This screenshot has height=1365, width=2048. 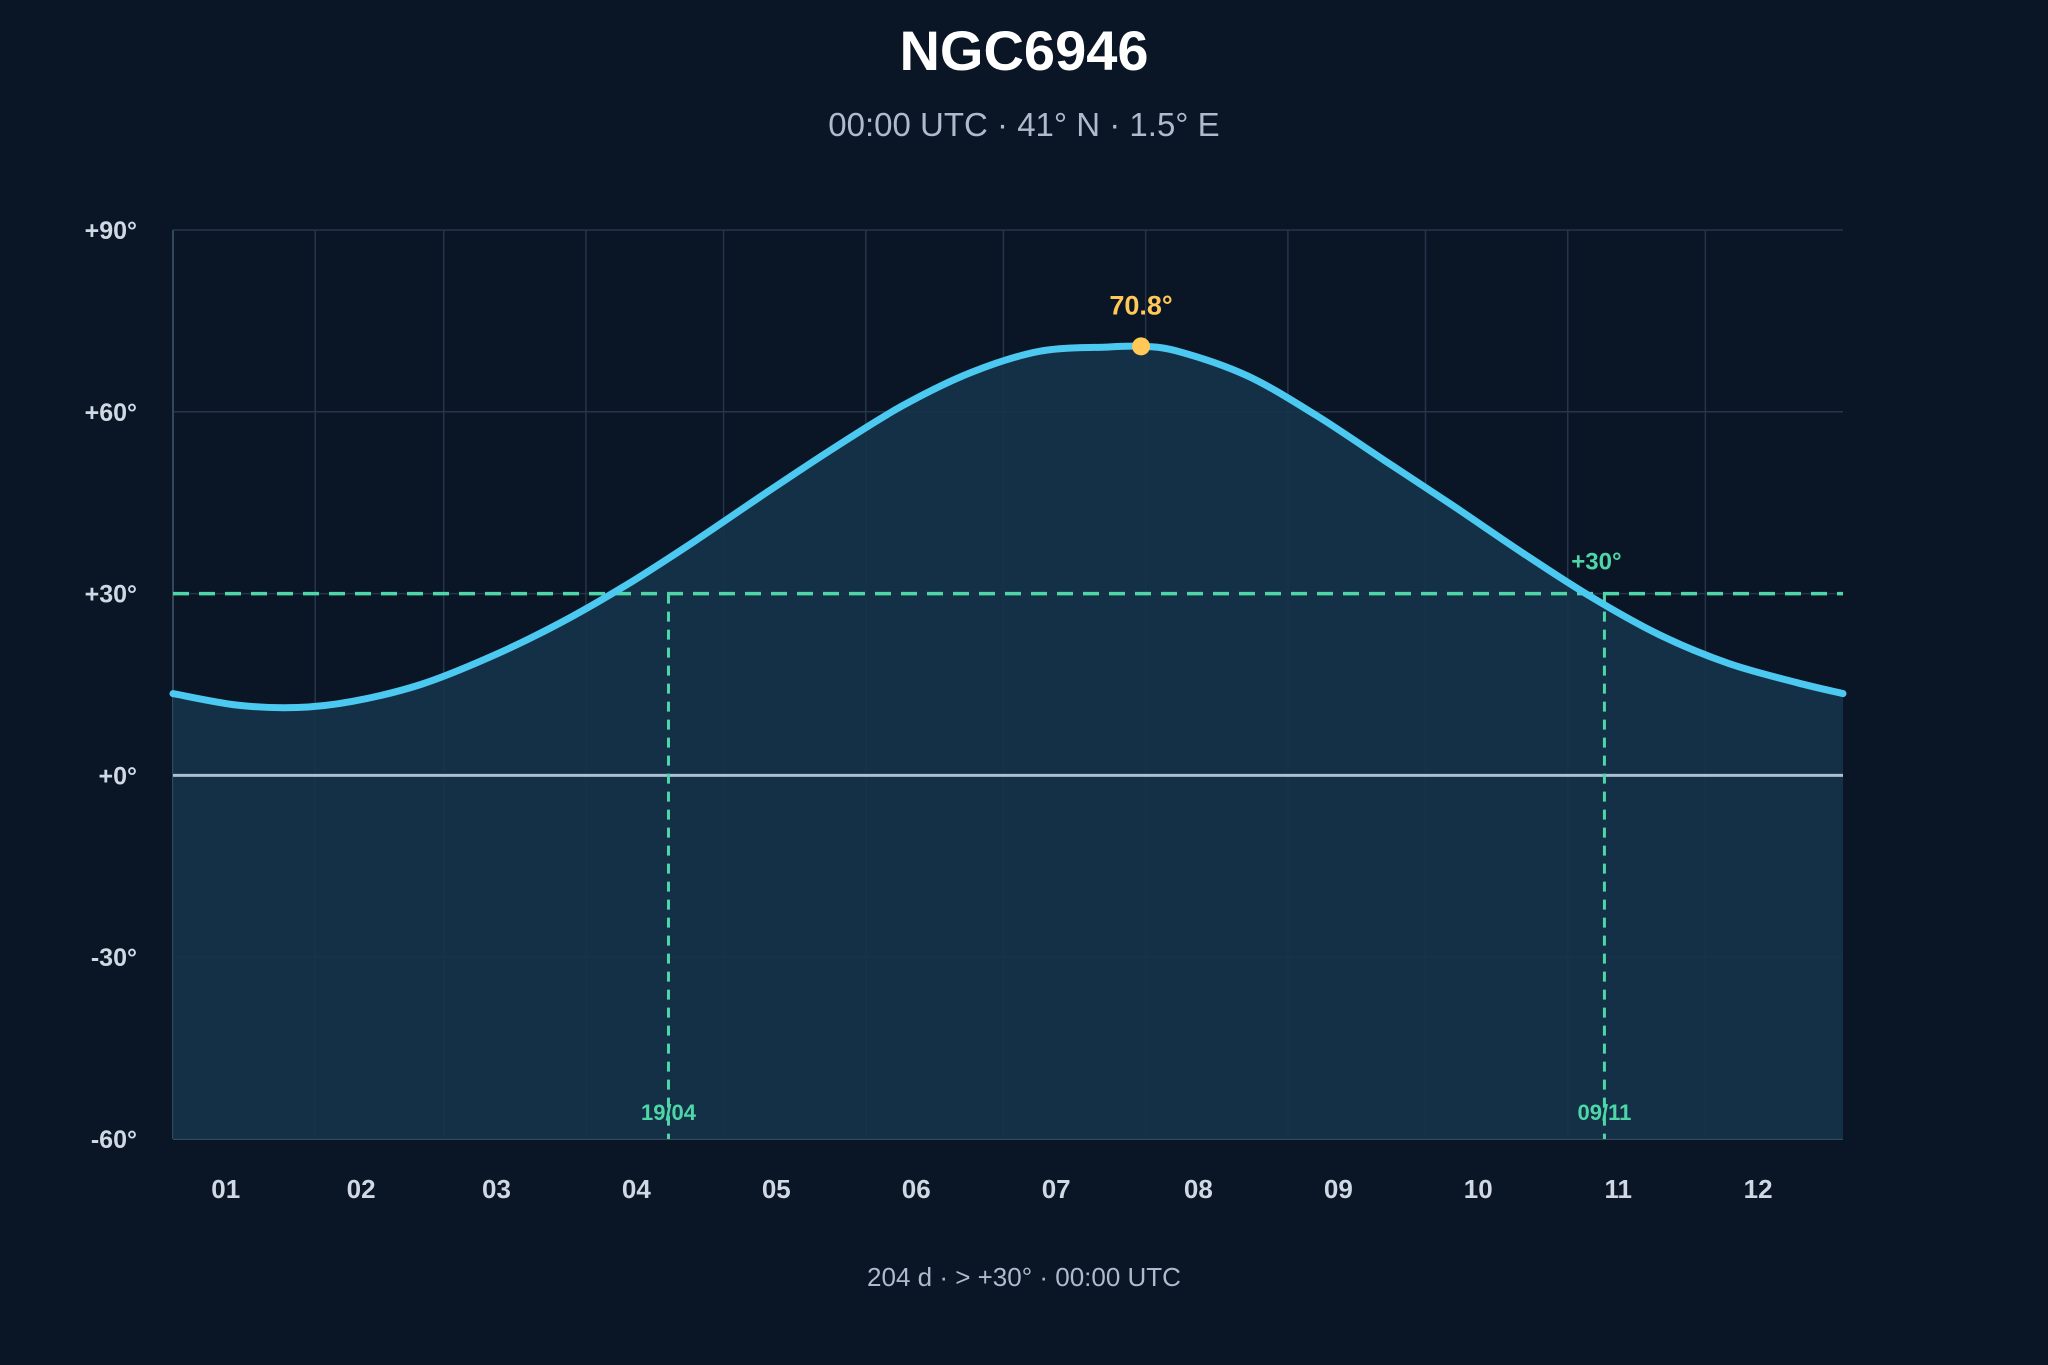 I want to click on threshold-label: +30°, so click(x=1596, y=562).